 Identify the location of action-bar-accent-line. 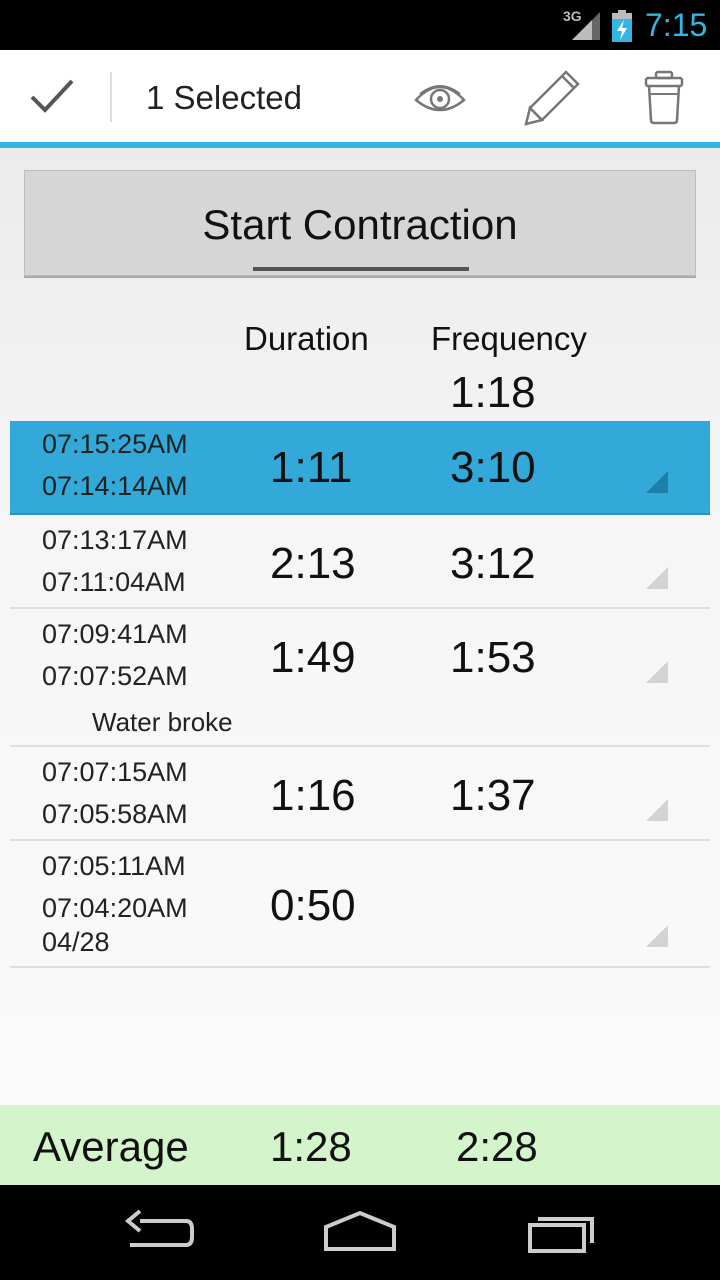
(360, 145).